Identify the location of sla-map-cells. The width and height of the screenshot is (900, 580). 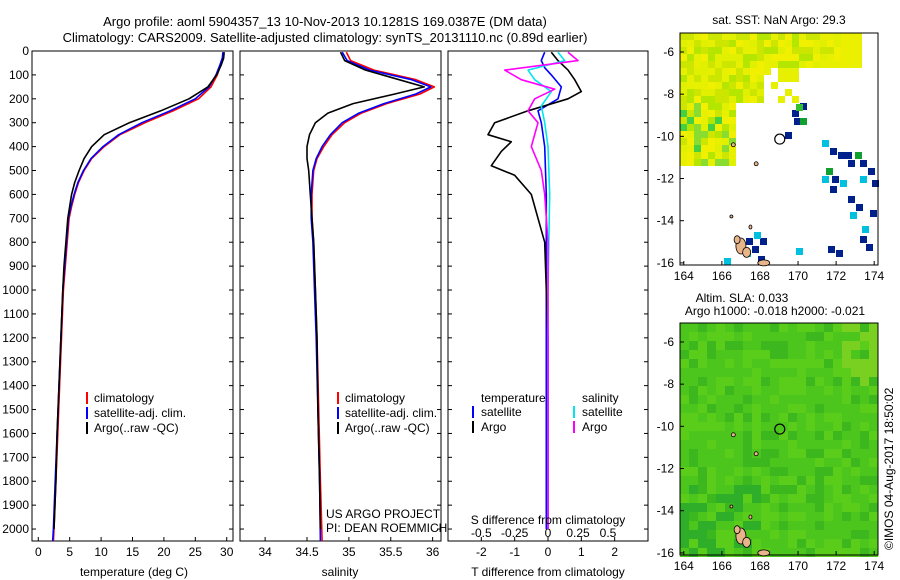
(779, 440).